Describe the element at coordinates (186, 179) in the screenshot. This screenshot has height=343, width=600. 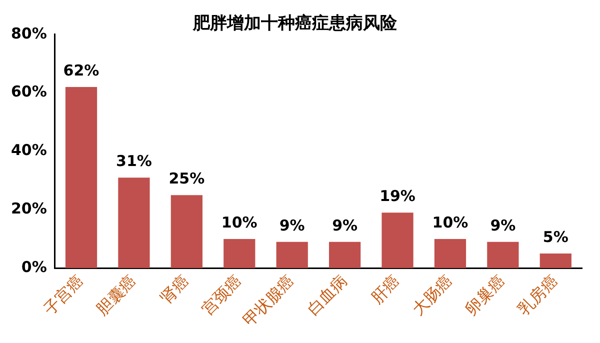
I see `data-label: 25%` at that location.